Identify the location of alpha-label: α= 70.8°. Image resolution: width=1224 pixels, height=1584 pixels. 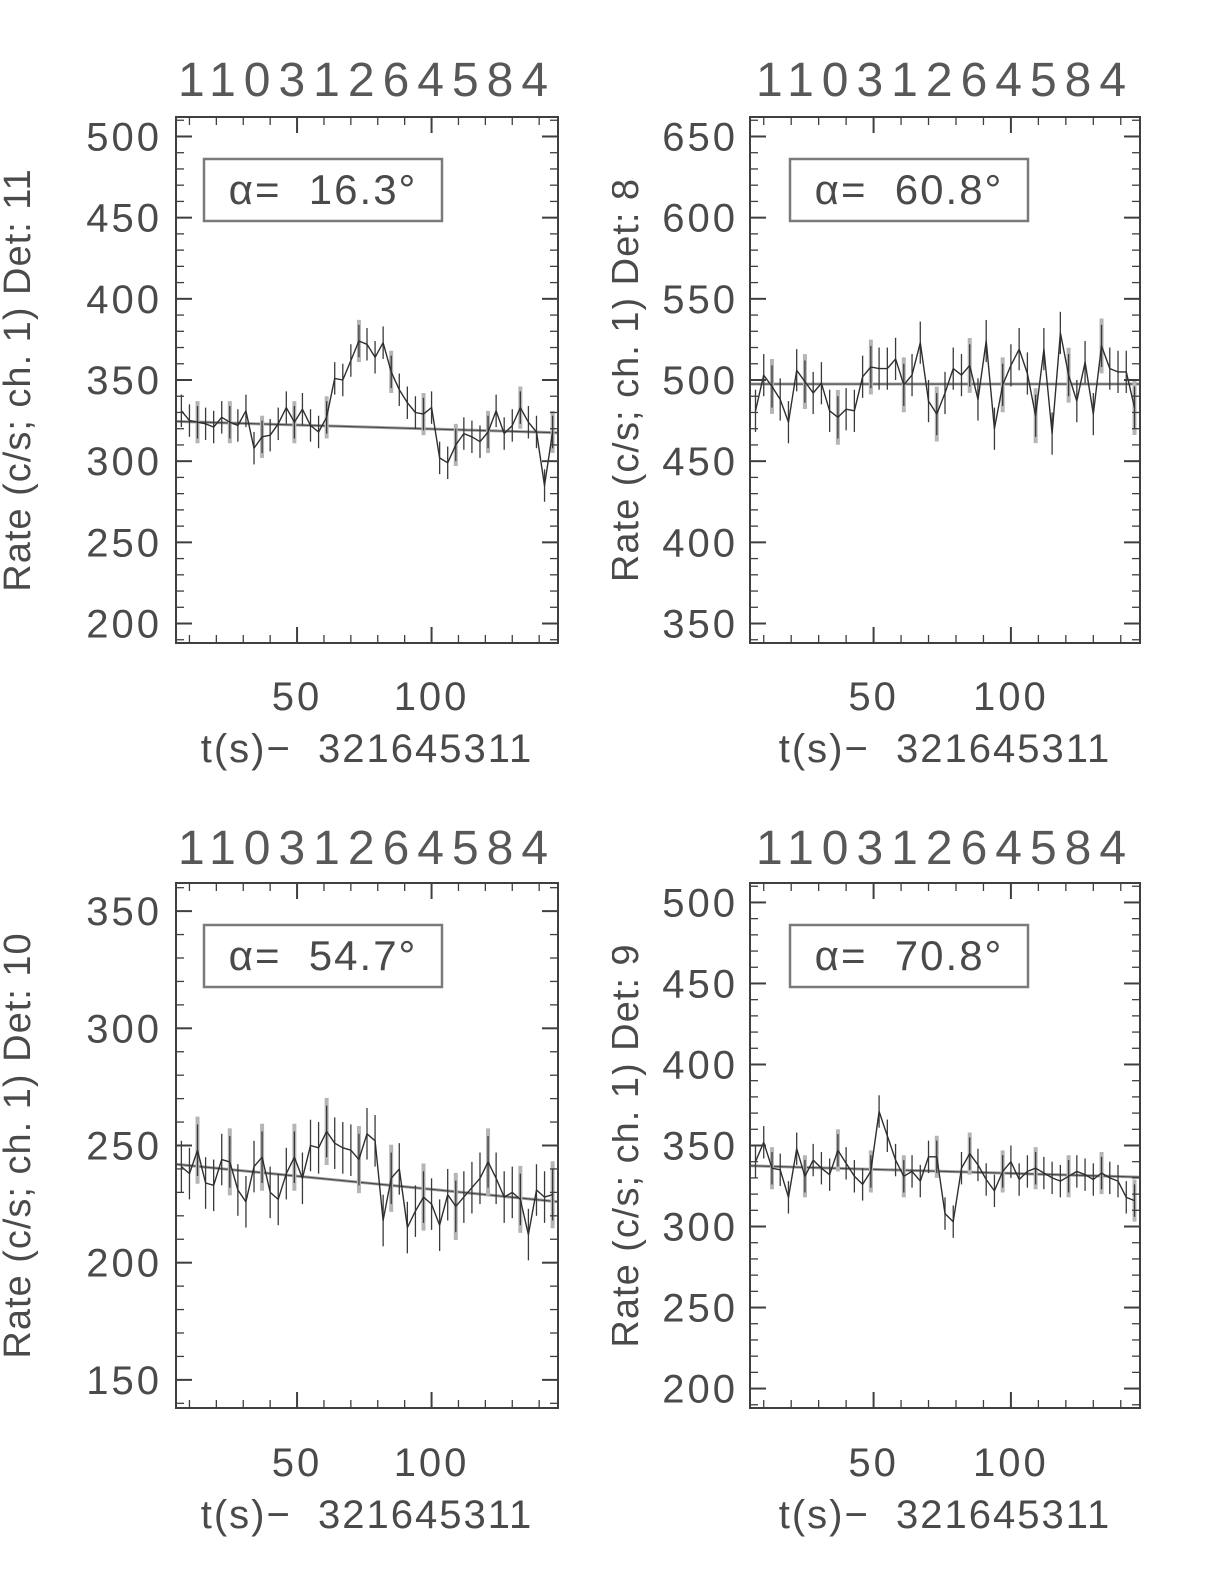
(909, 955).